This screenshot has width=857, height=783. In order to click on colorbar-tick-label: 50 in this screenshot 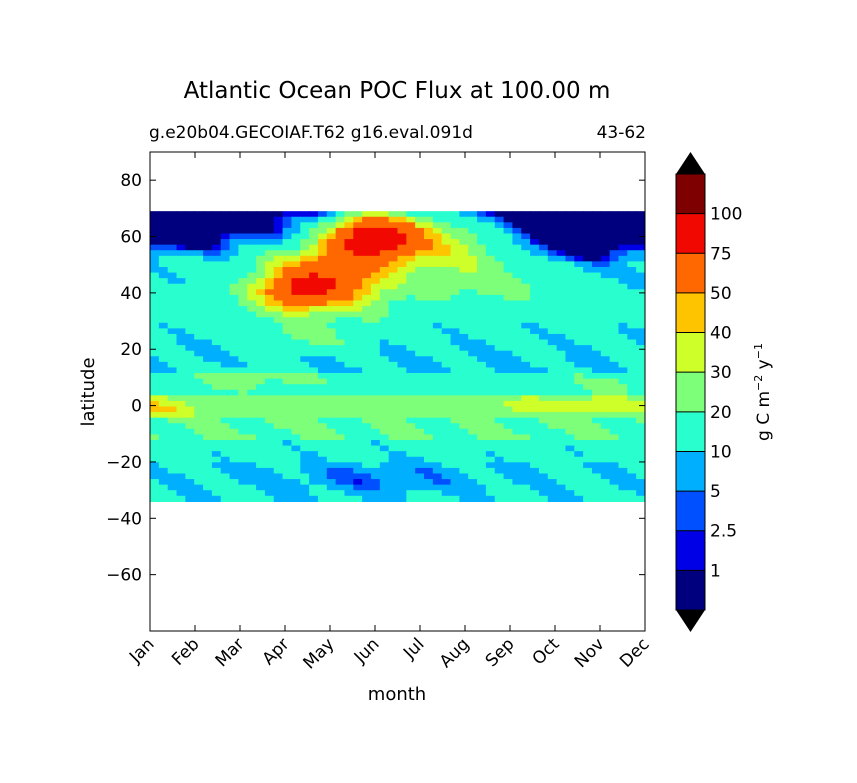, I will do `click(721, 294)`.